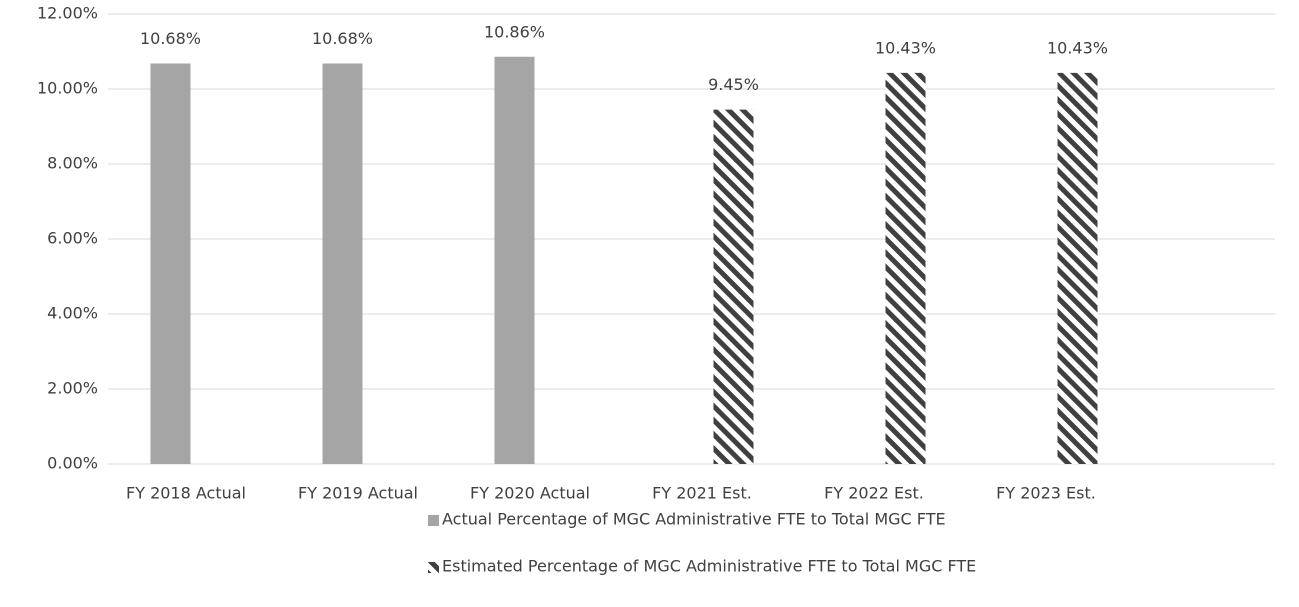  Describe the element at coordinates (702, 493) in the screenshot. I see `x-tick-label: FY 2021 Est.` at that location.